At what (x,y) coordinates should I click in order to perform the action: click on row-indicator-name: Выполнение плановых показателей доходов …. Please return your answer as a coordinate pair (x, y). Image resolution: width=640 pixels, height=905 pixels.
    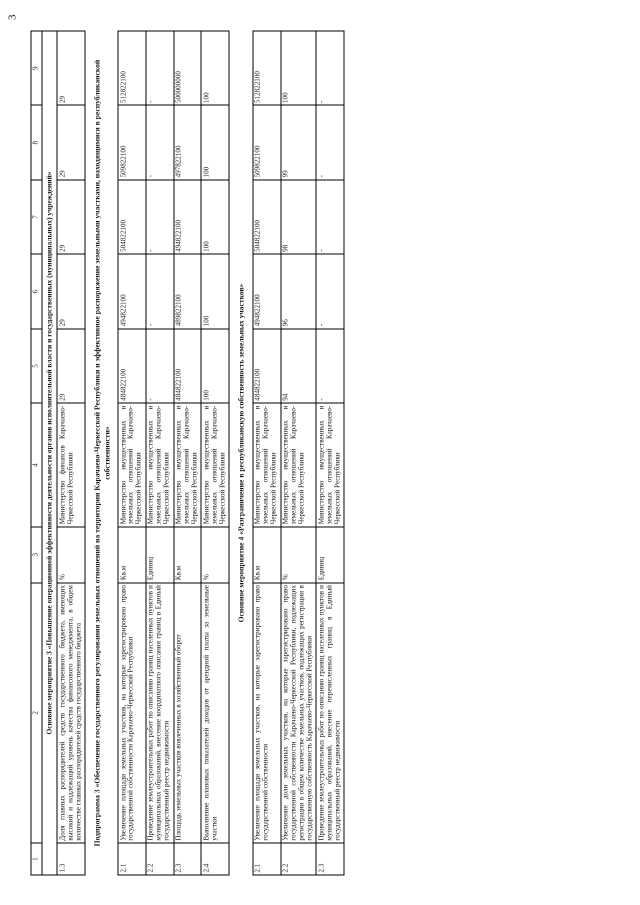
    Looking at the image, I should click on (214, 712).